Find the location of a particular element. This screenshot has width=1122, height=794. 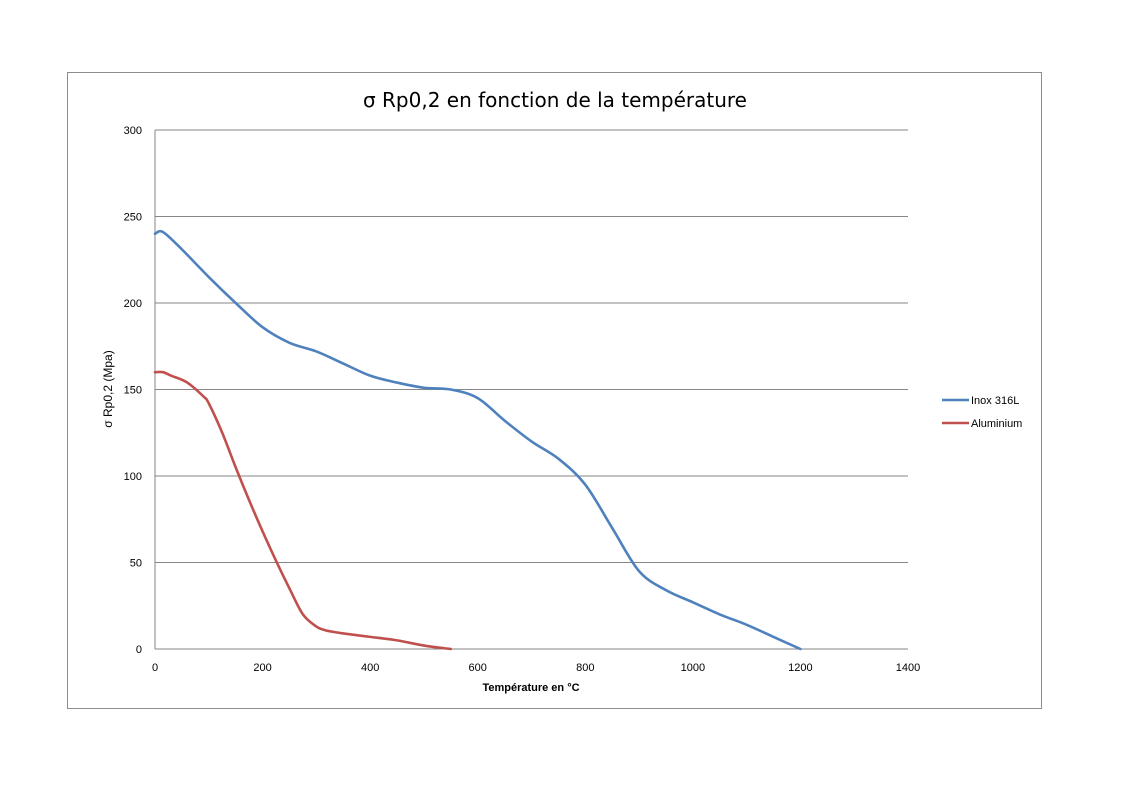

y-tick-label: 200 is located at coordinates (133, 304).